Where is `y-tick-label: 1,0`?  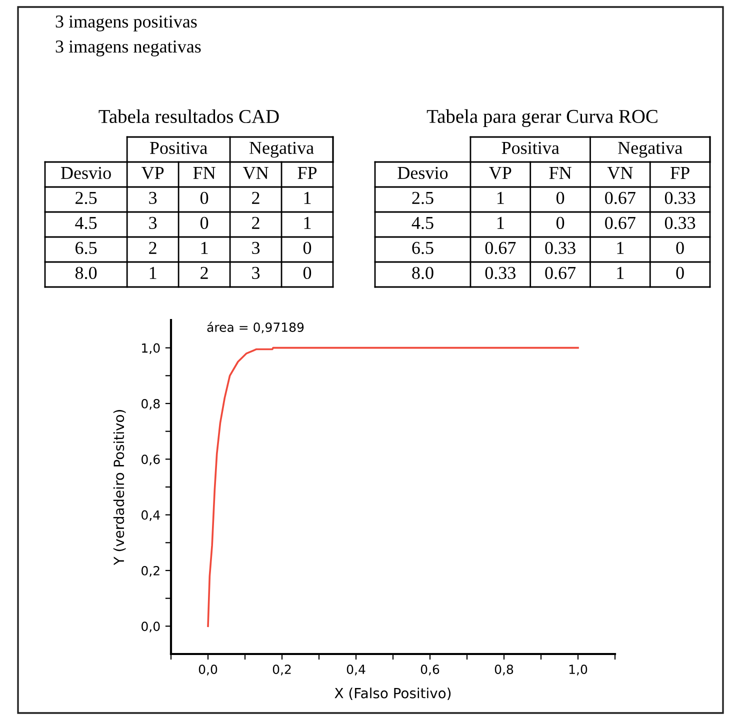
y-tick-label: 1,0 is located at coordinates (151, 348).